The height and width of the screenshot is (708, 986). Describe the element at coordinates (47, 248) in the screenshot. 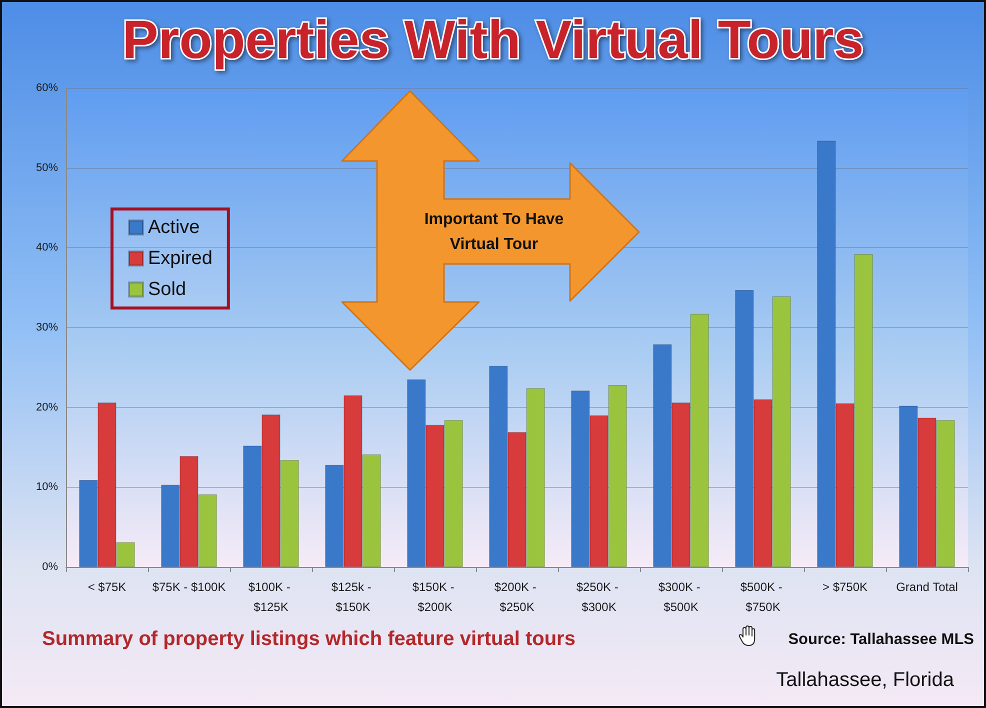

I see `y-tick-label: 40%` at that location.